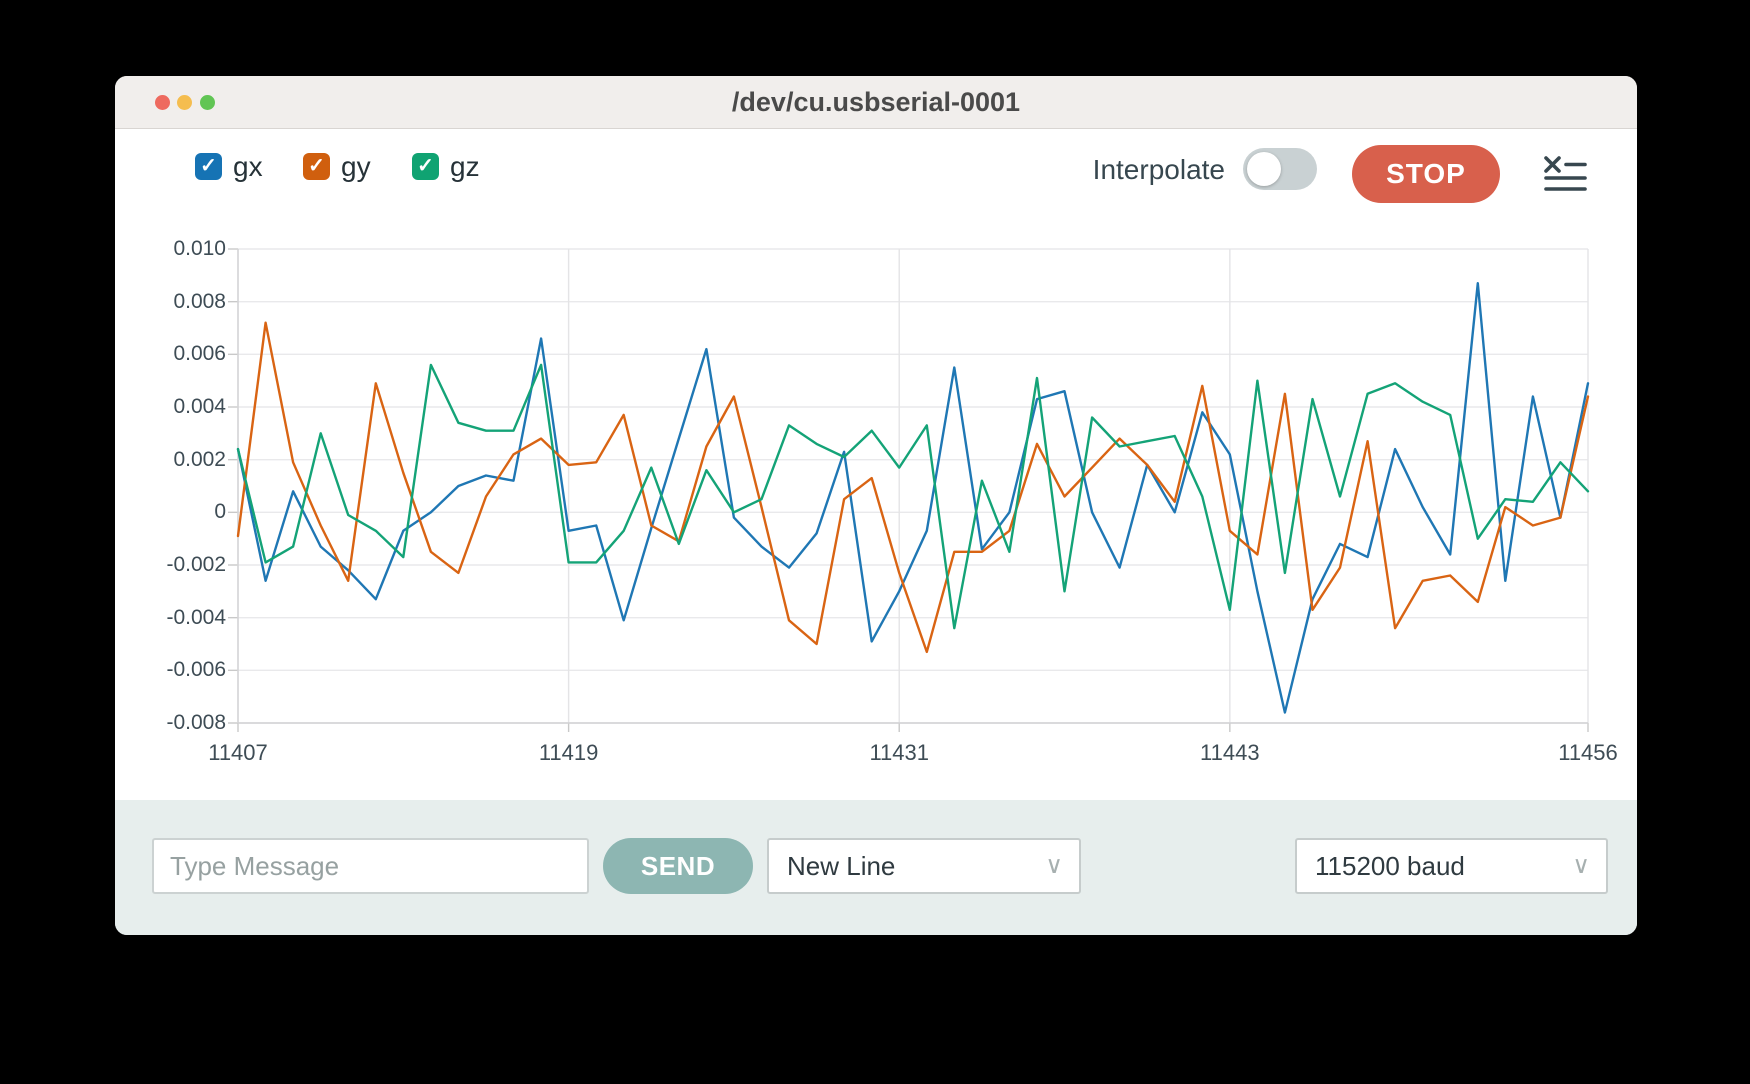 The image size is (1750, 1084). Describe the element at coordinates (678, 866) in the screenshot. I see `send-button: SEND` at that location.